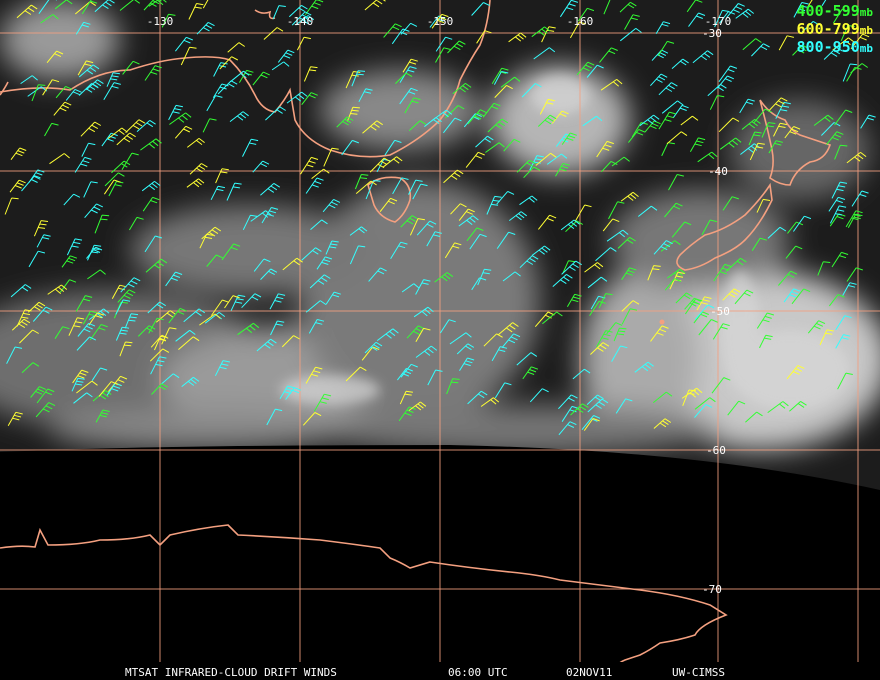 This screenshot has height=680, width=880. I want to click on latitude-label: -40, so click(718, 171).